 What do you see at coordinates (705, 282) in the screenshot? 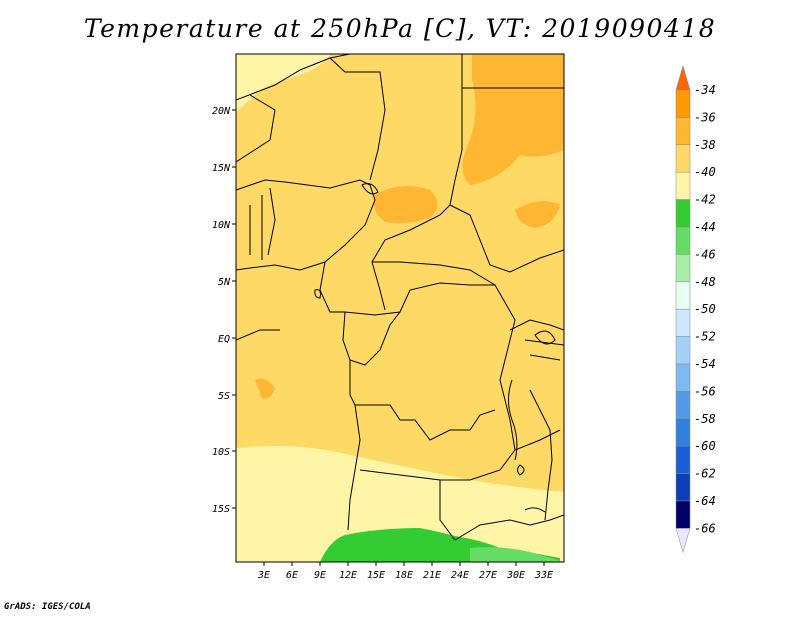
I see `colorbar-label: -48` at bounding box center [705, 282].